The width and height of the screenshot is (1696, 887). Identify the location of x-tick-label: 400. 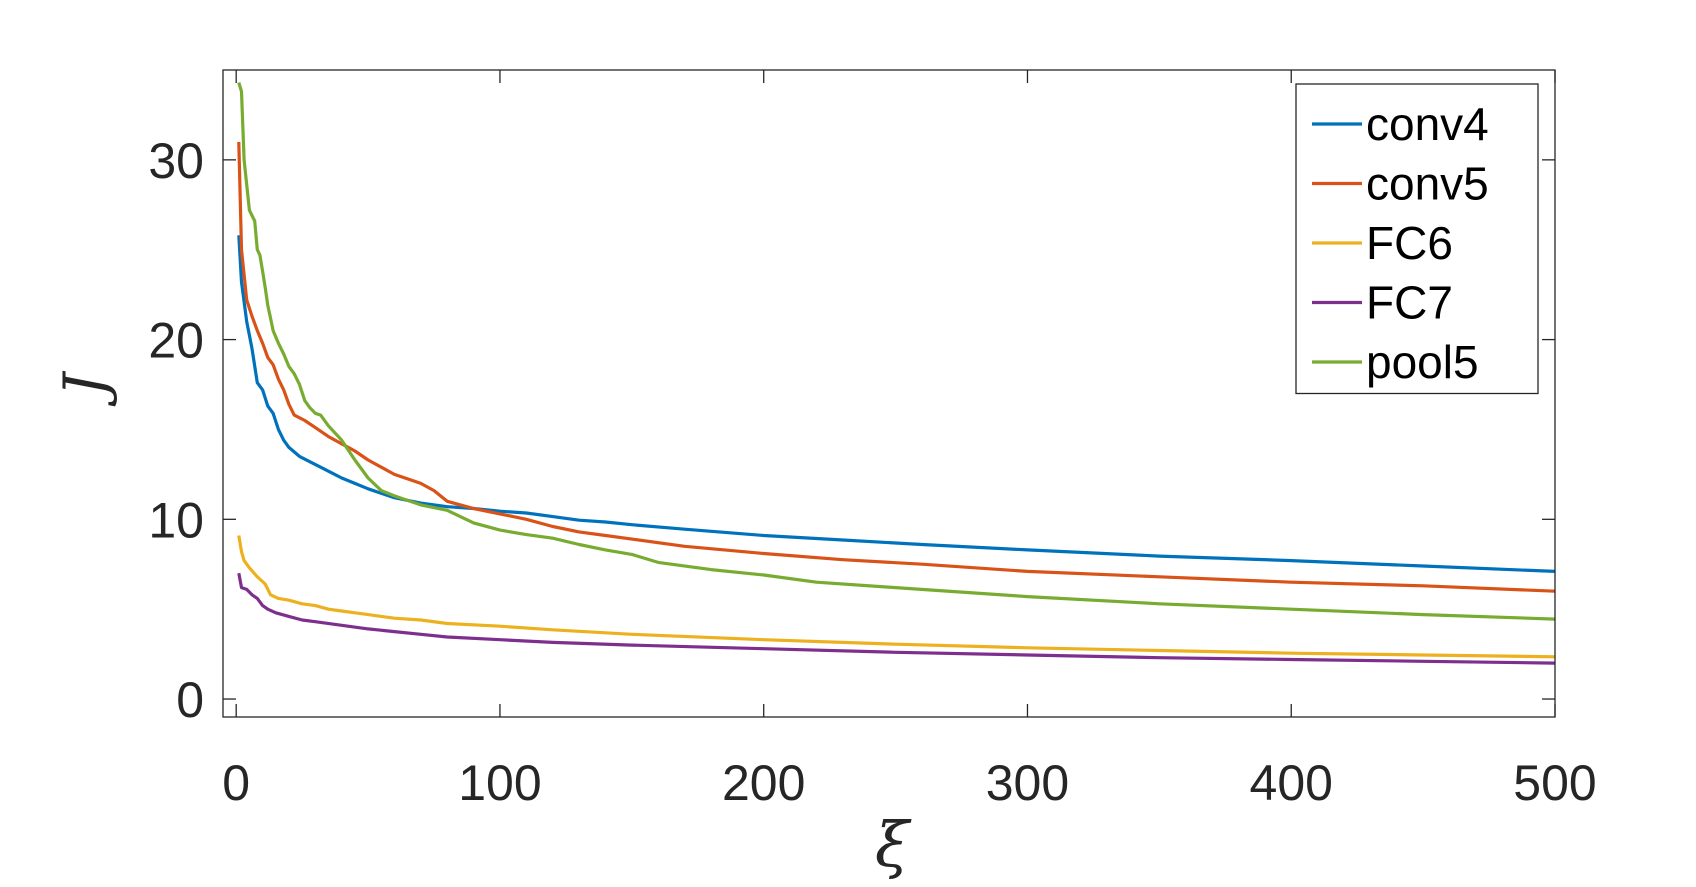
(1291, 783).